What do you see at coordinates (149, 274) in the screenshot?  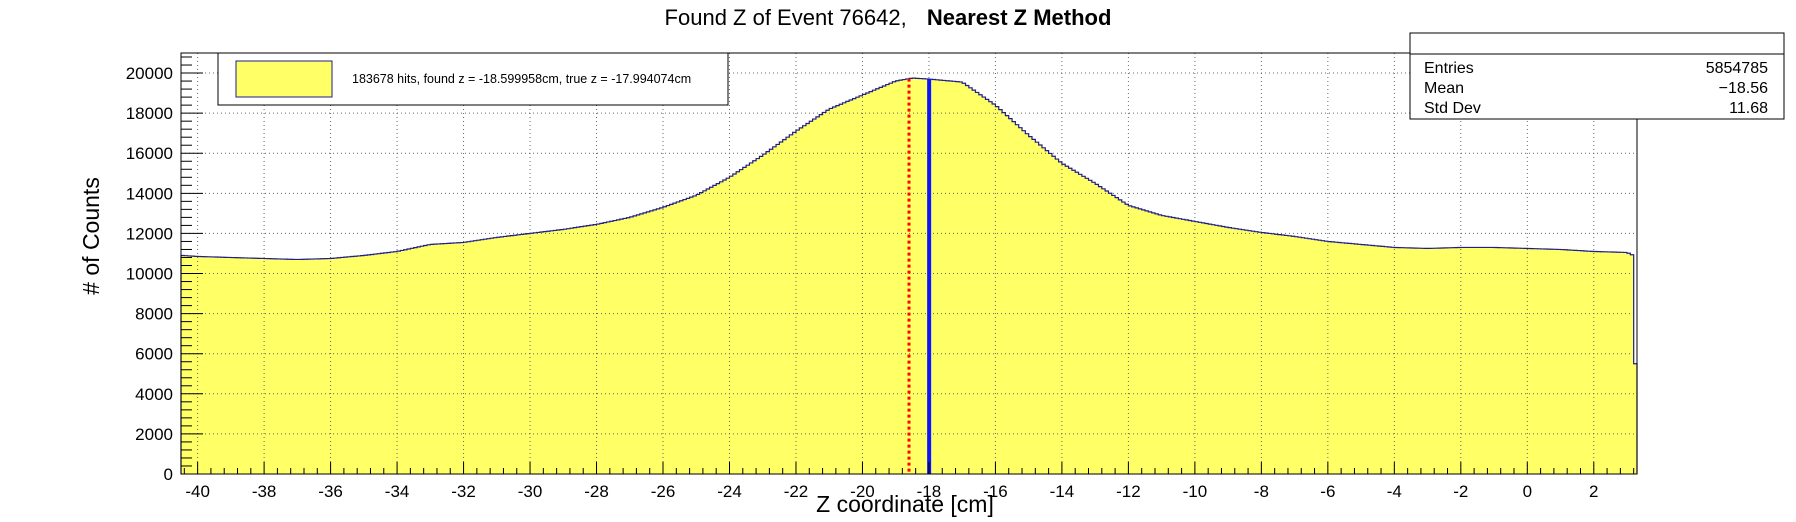 I see `y-tick-label: 10000` at bounding box center [149, 274].